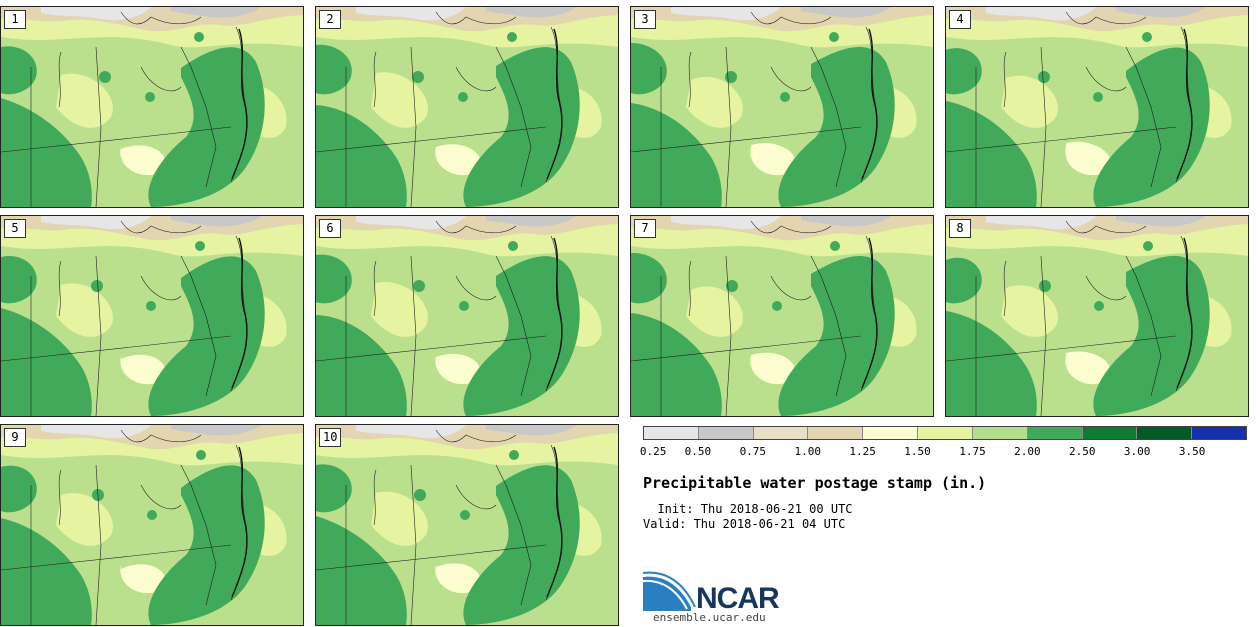 This screenshot has height=627, width=1260. What do you see at coordinates (807, 451) in the screenshot?
I see `colorbar-tick-label: 1.00` at bounding box center [807, 451].